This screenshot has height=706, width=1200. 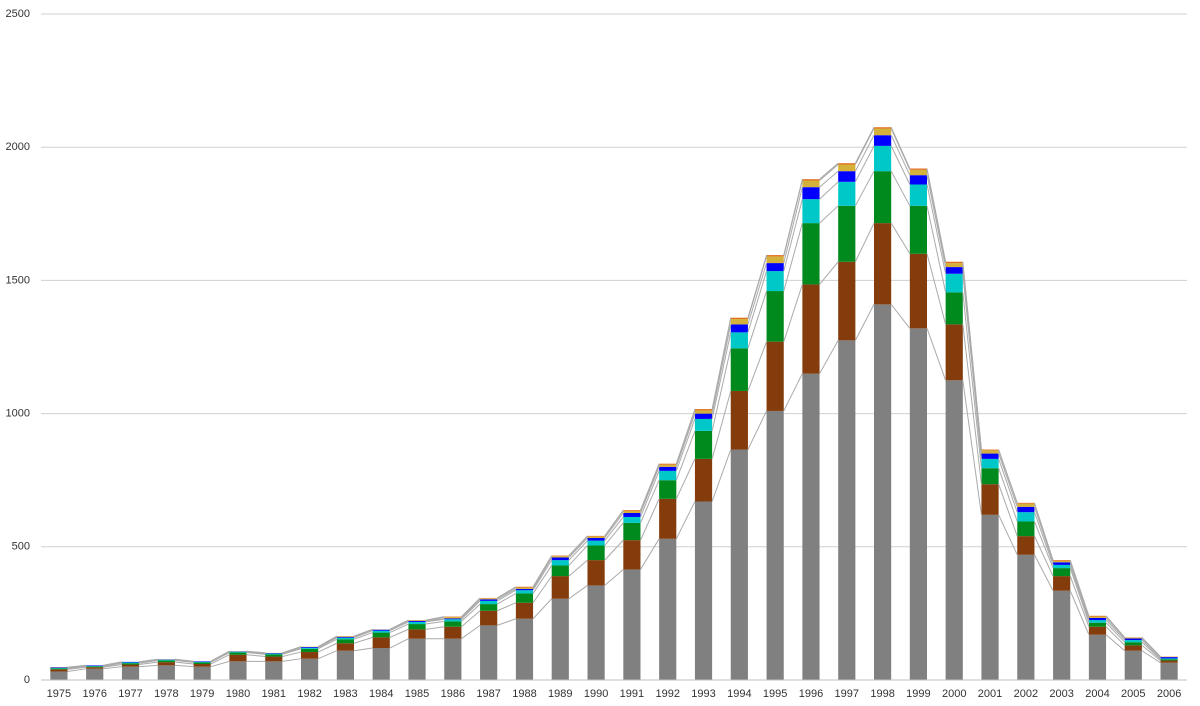 I want to click on x-tick-label: 1988, so click(x=524, y=694).